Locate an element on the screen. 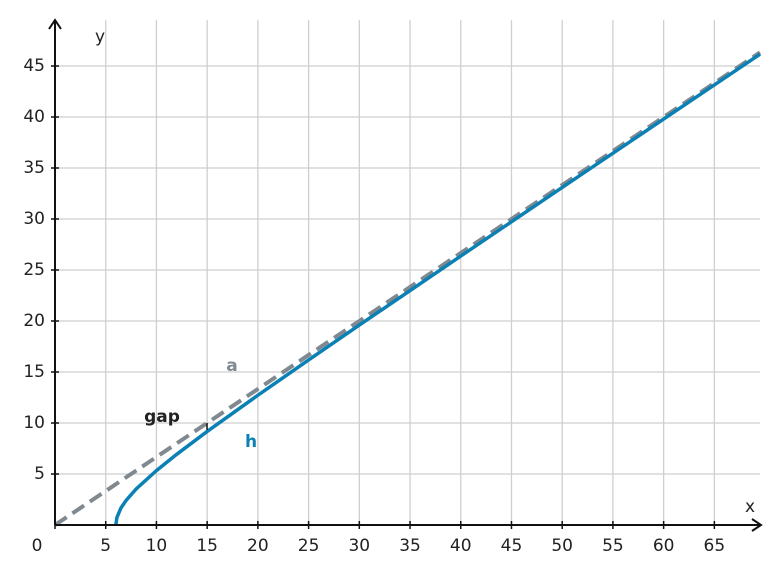 Image resolution: width=784 pixels, height=575 pixels. x-tick-label: 15 is located at coordinates (207, 546).